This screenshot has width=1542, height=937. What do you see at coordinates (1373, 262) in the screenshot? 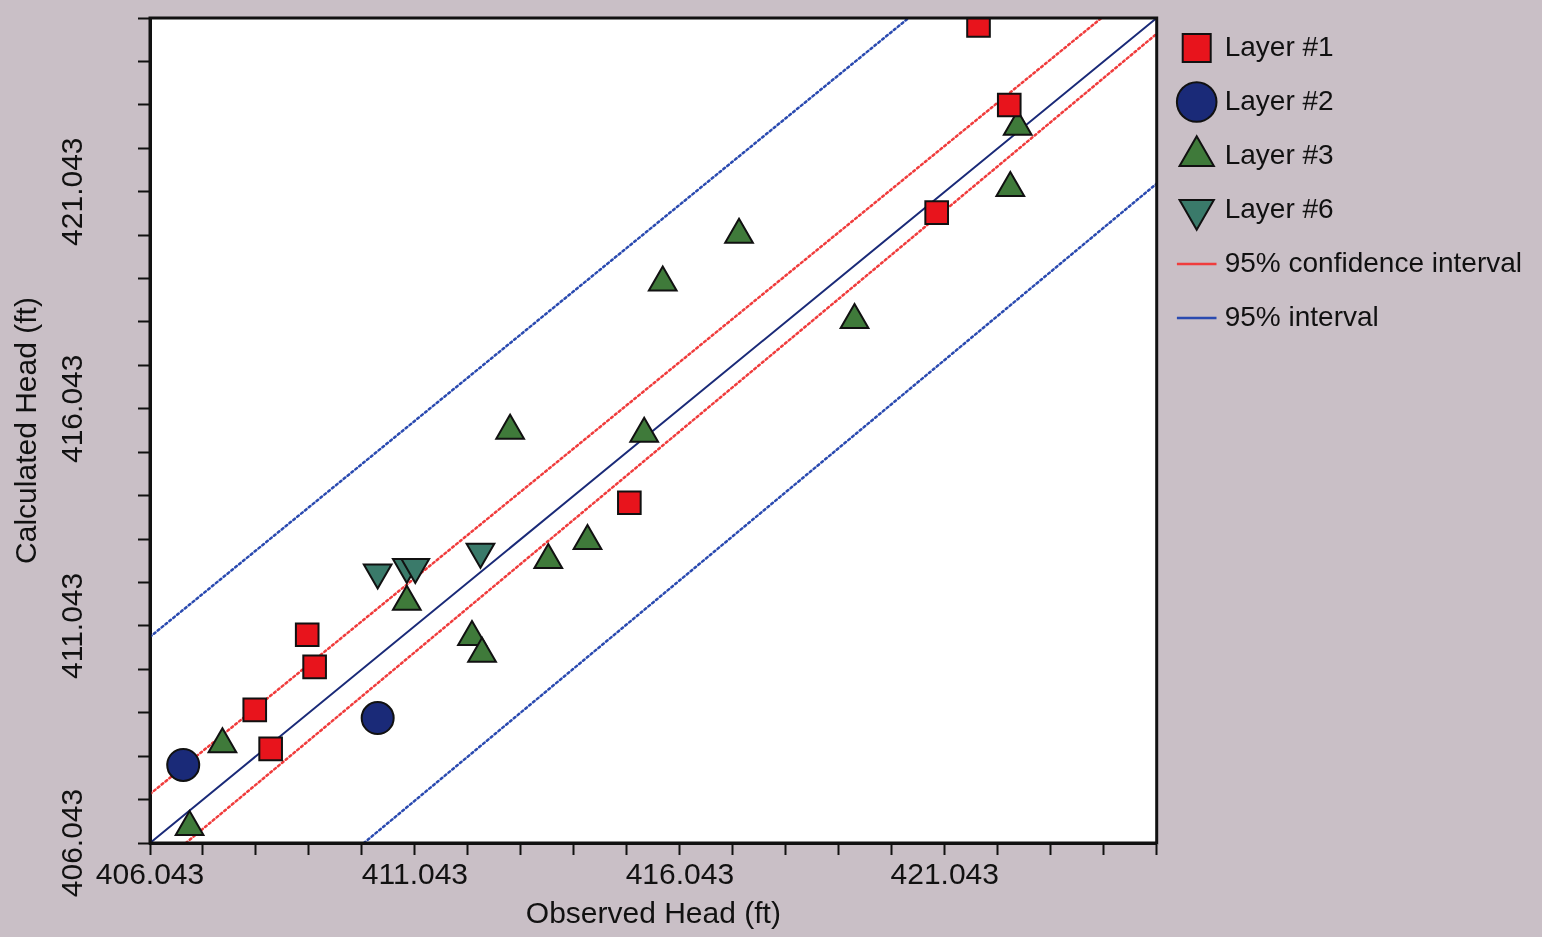
I see `legend-label: 95% confidence interval` at bounding box center [1373, 262].